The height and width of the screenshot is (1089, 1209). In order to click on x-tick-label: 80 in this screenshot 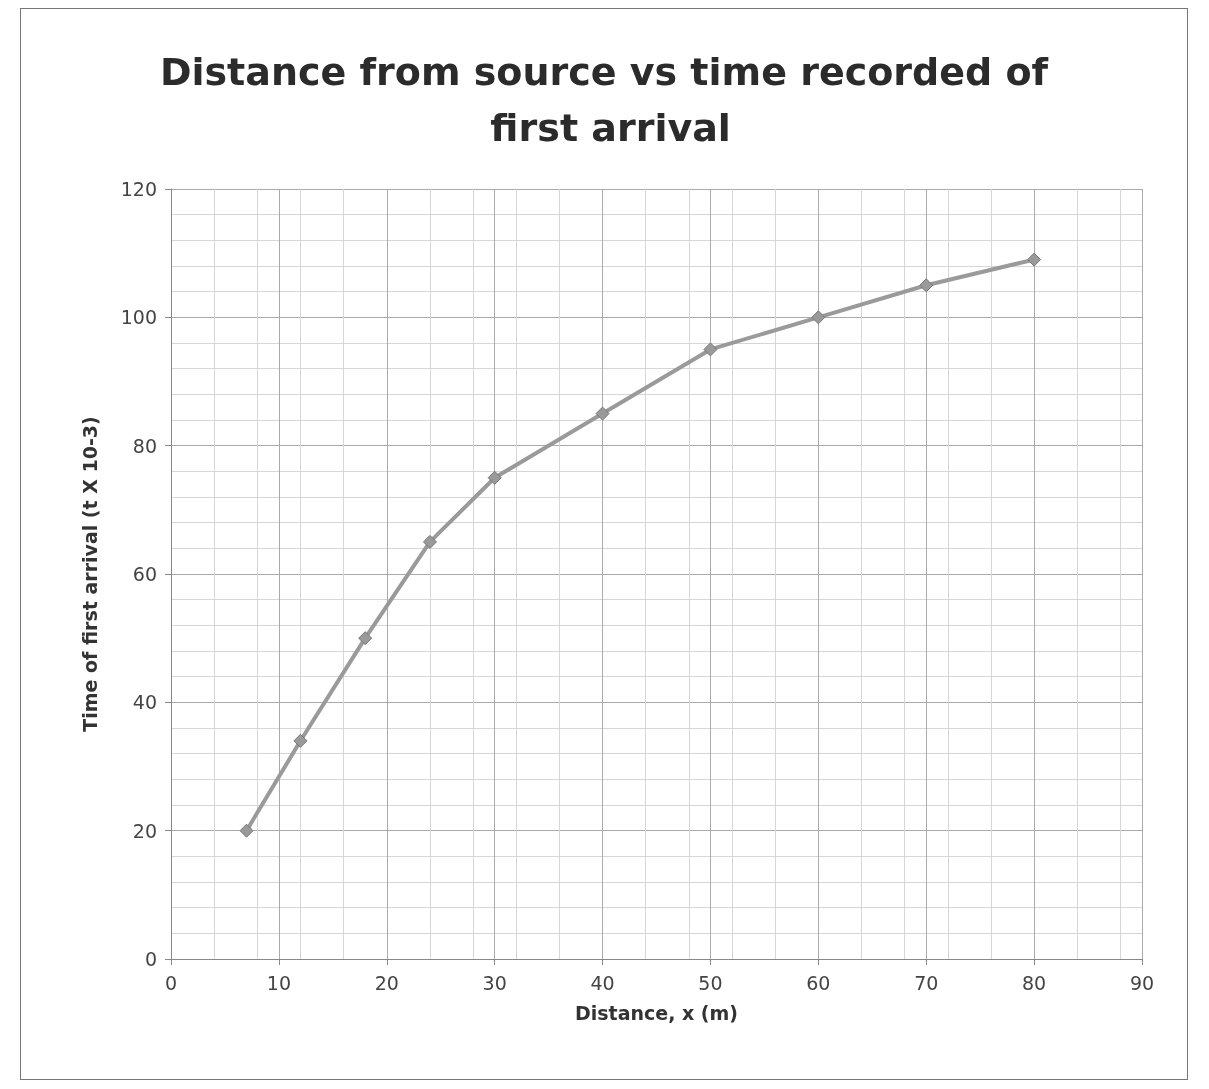, I will do `click(1034, 982)`.